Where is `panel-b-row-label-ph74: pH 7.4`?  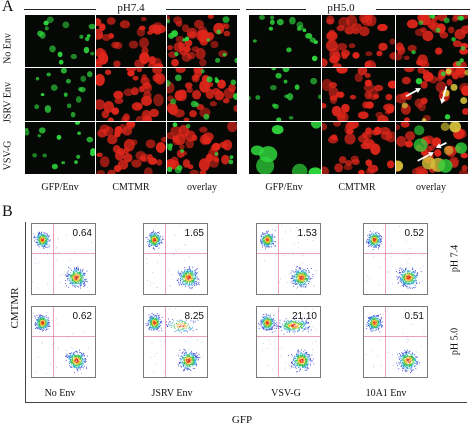
panel-b-row-label-ph74: pH 7.4 is located at coordinates (455, 258).